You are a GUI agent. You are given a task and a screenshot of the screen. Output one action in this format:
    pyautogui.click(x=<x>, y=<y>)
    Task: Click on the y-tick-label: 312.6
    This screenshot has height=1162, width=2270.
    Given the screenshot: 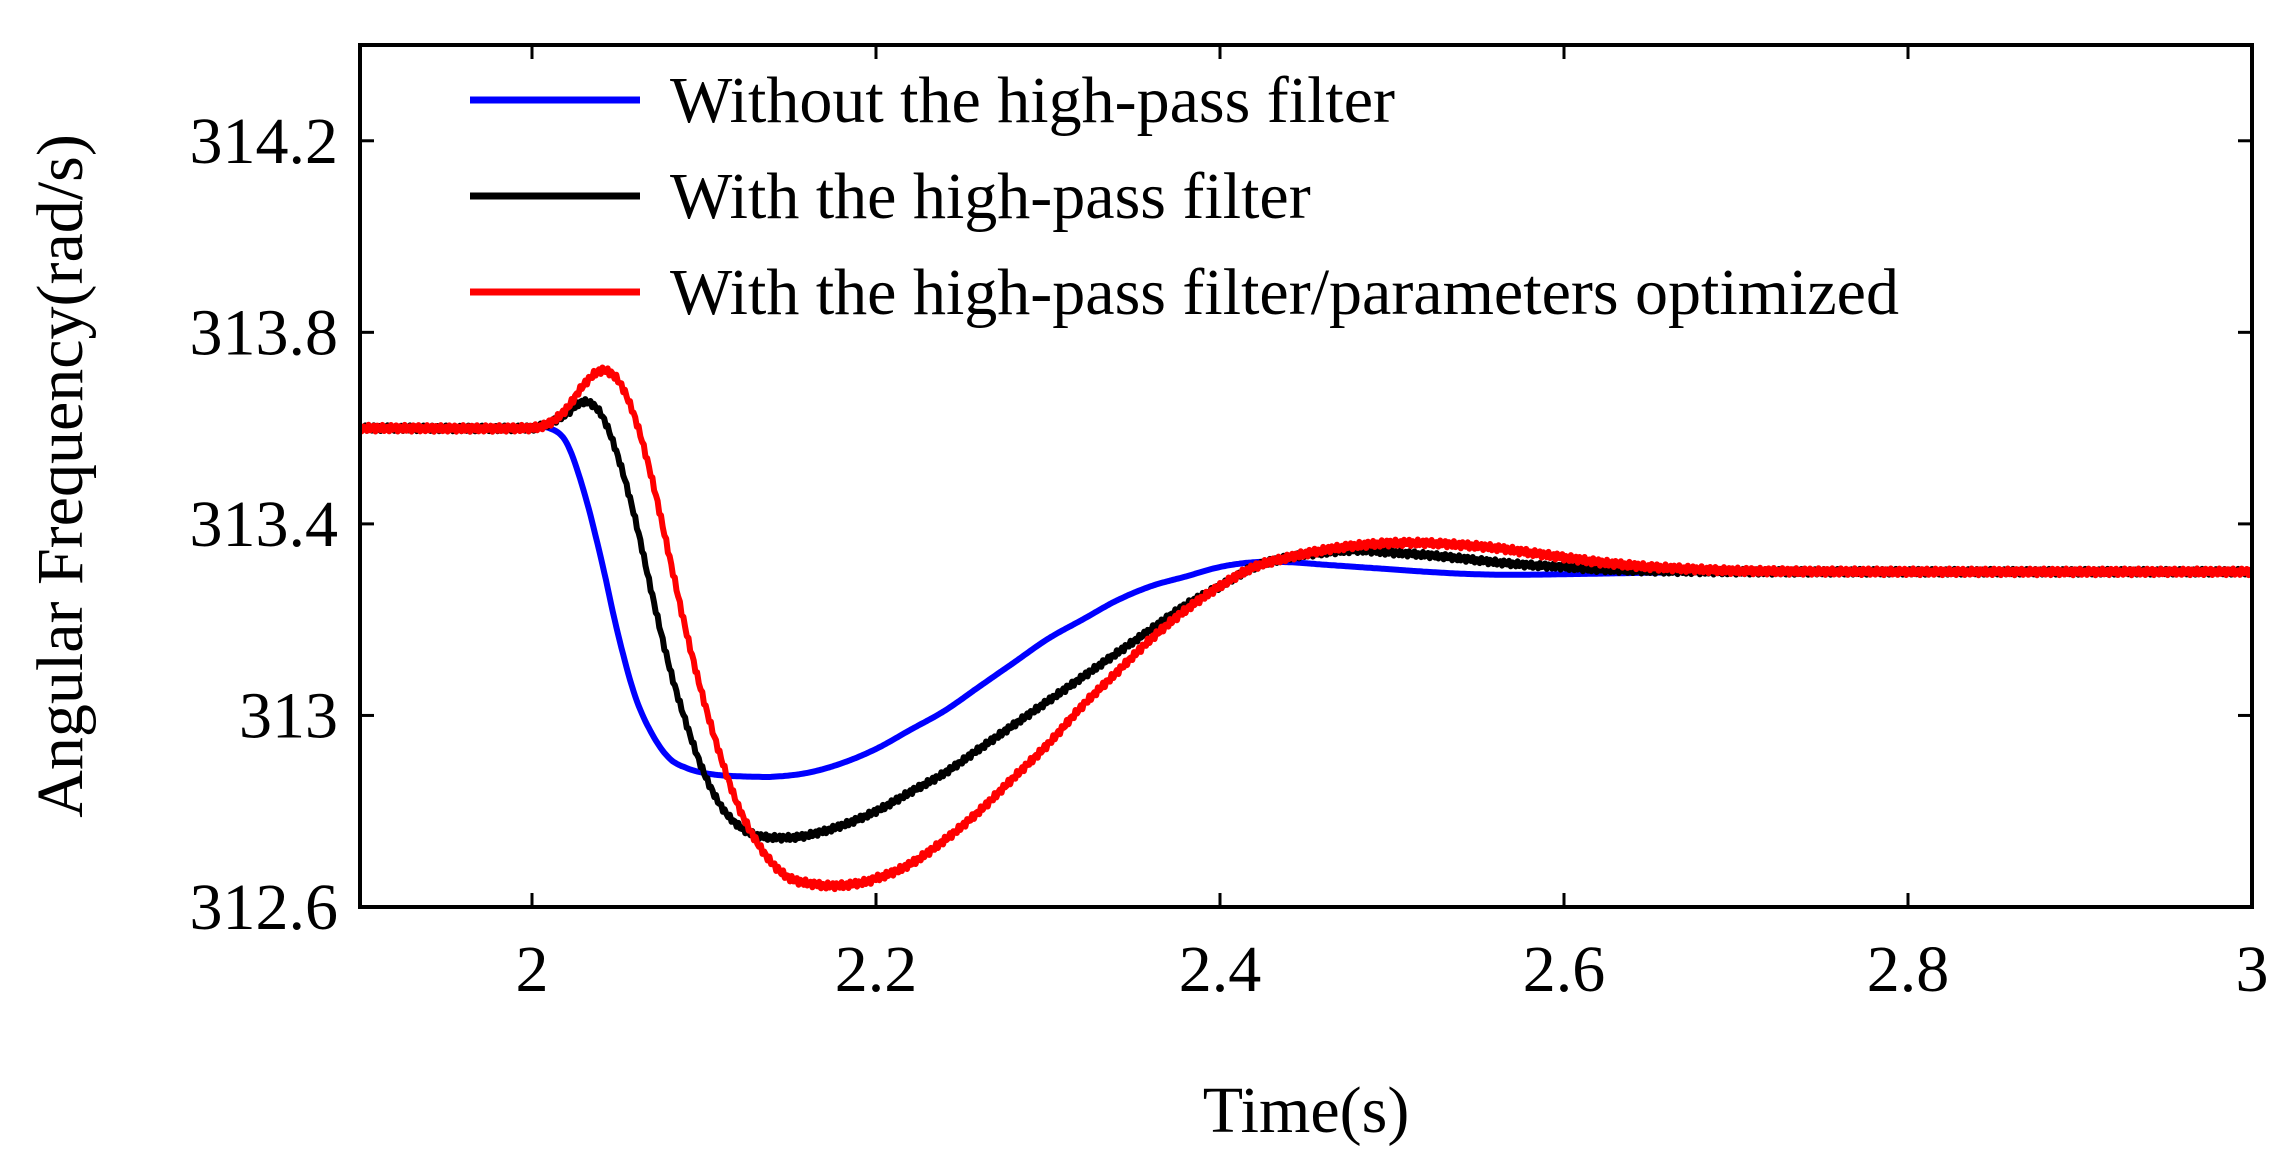 What is the action you would take?
    pyautogui.click(x=264, y=907)
    